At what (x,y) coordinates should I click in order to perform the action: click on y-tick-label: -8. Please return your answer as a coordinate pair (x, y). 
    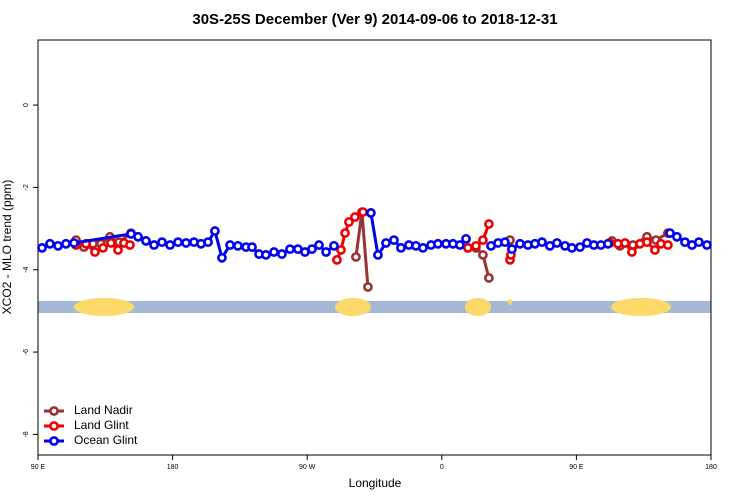
    Looking at the image, I should click on (26, 434).